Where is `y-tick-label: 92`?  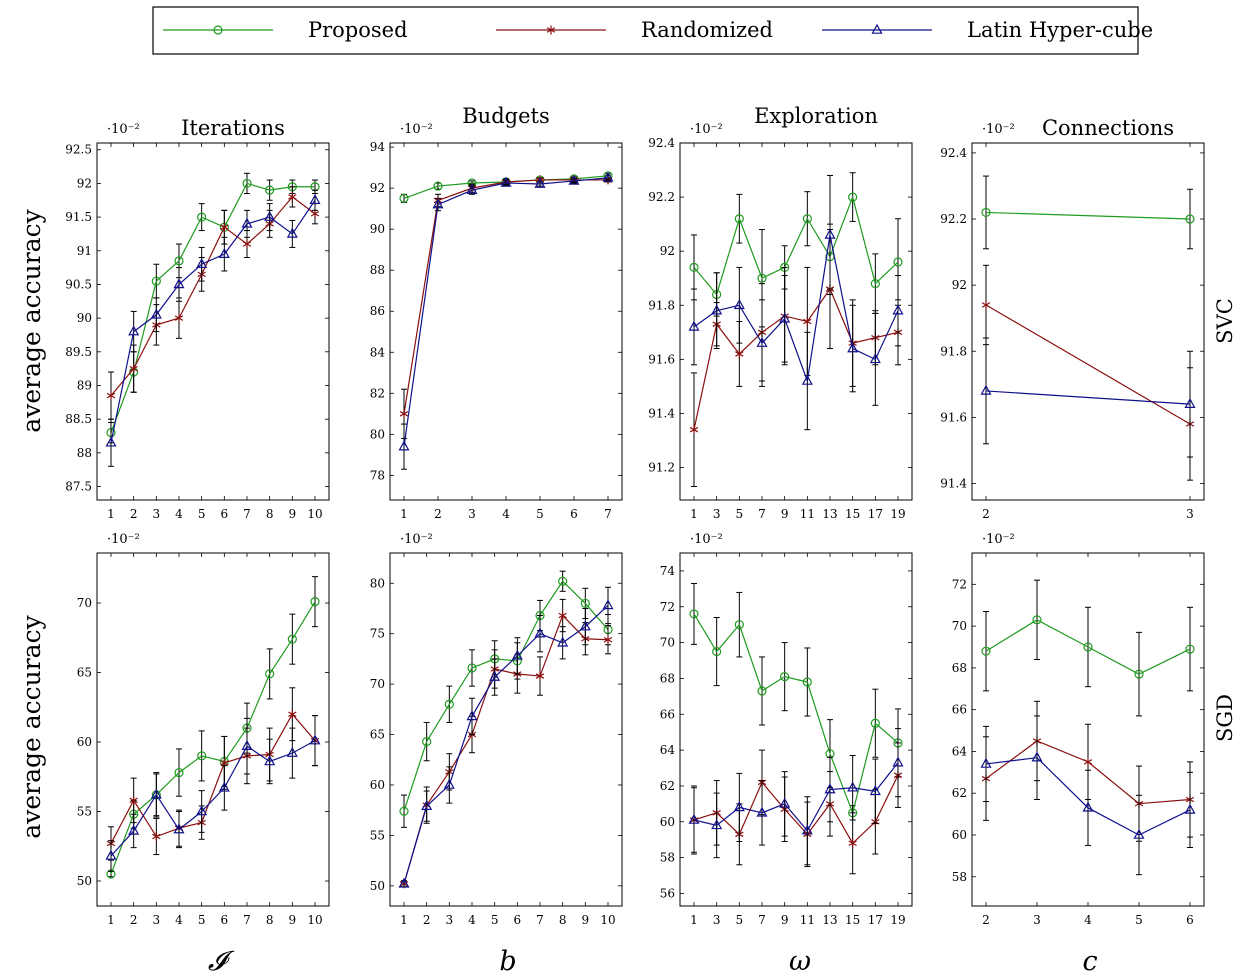
y-tick-label: 92 is located at coordinates (667, 251).